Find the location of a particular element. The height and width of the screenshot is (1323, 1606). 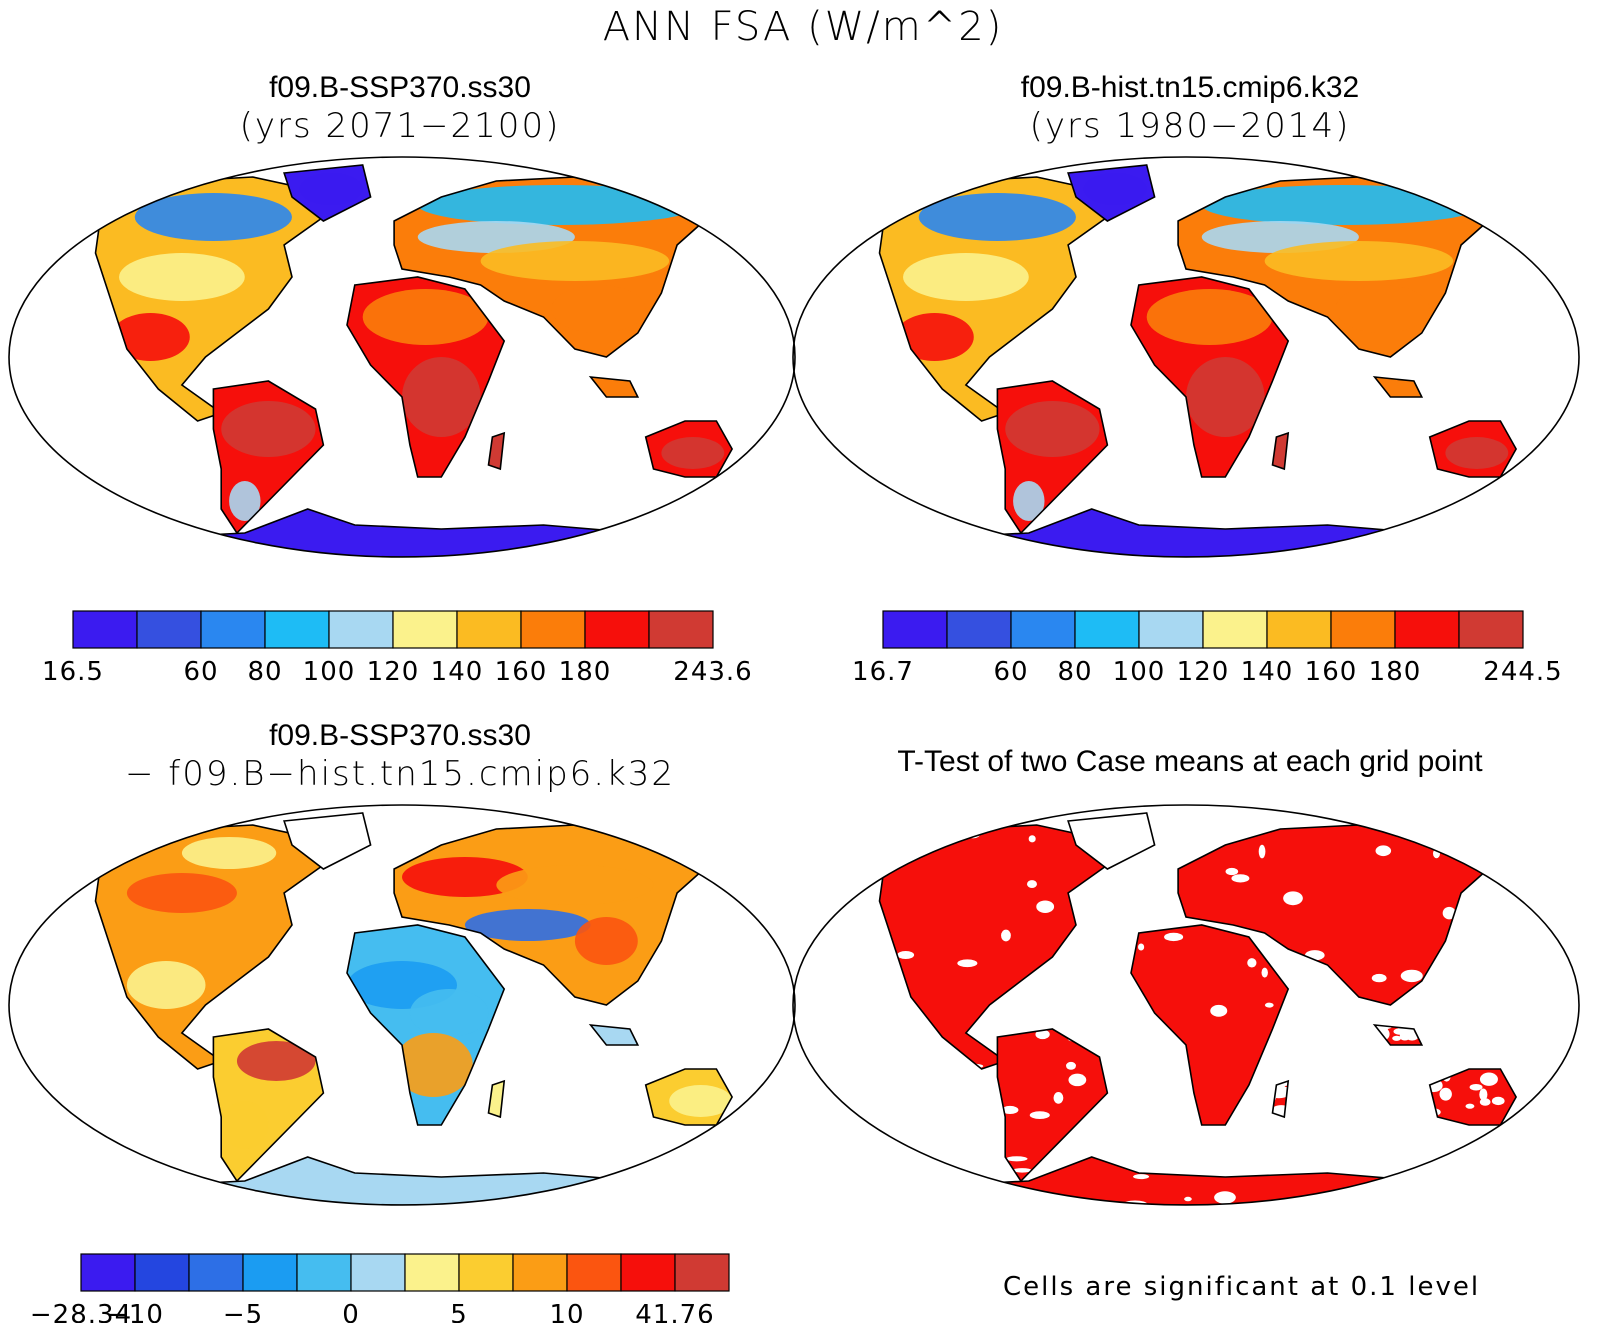

colorbar-tick-label: 140 is located at coordinates (457, 672).